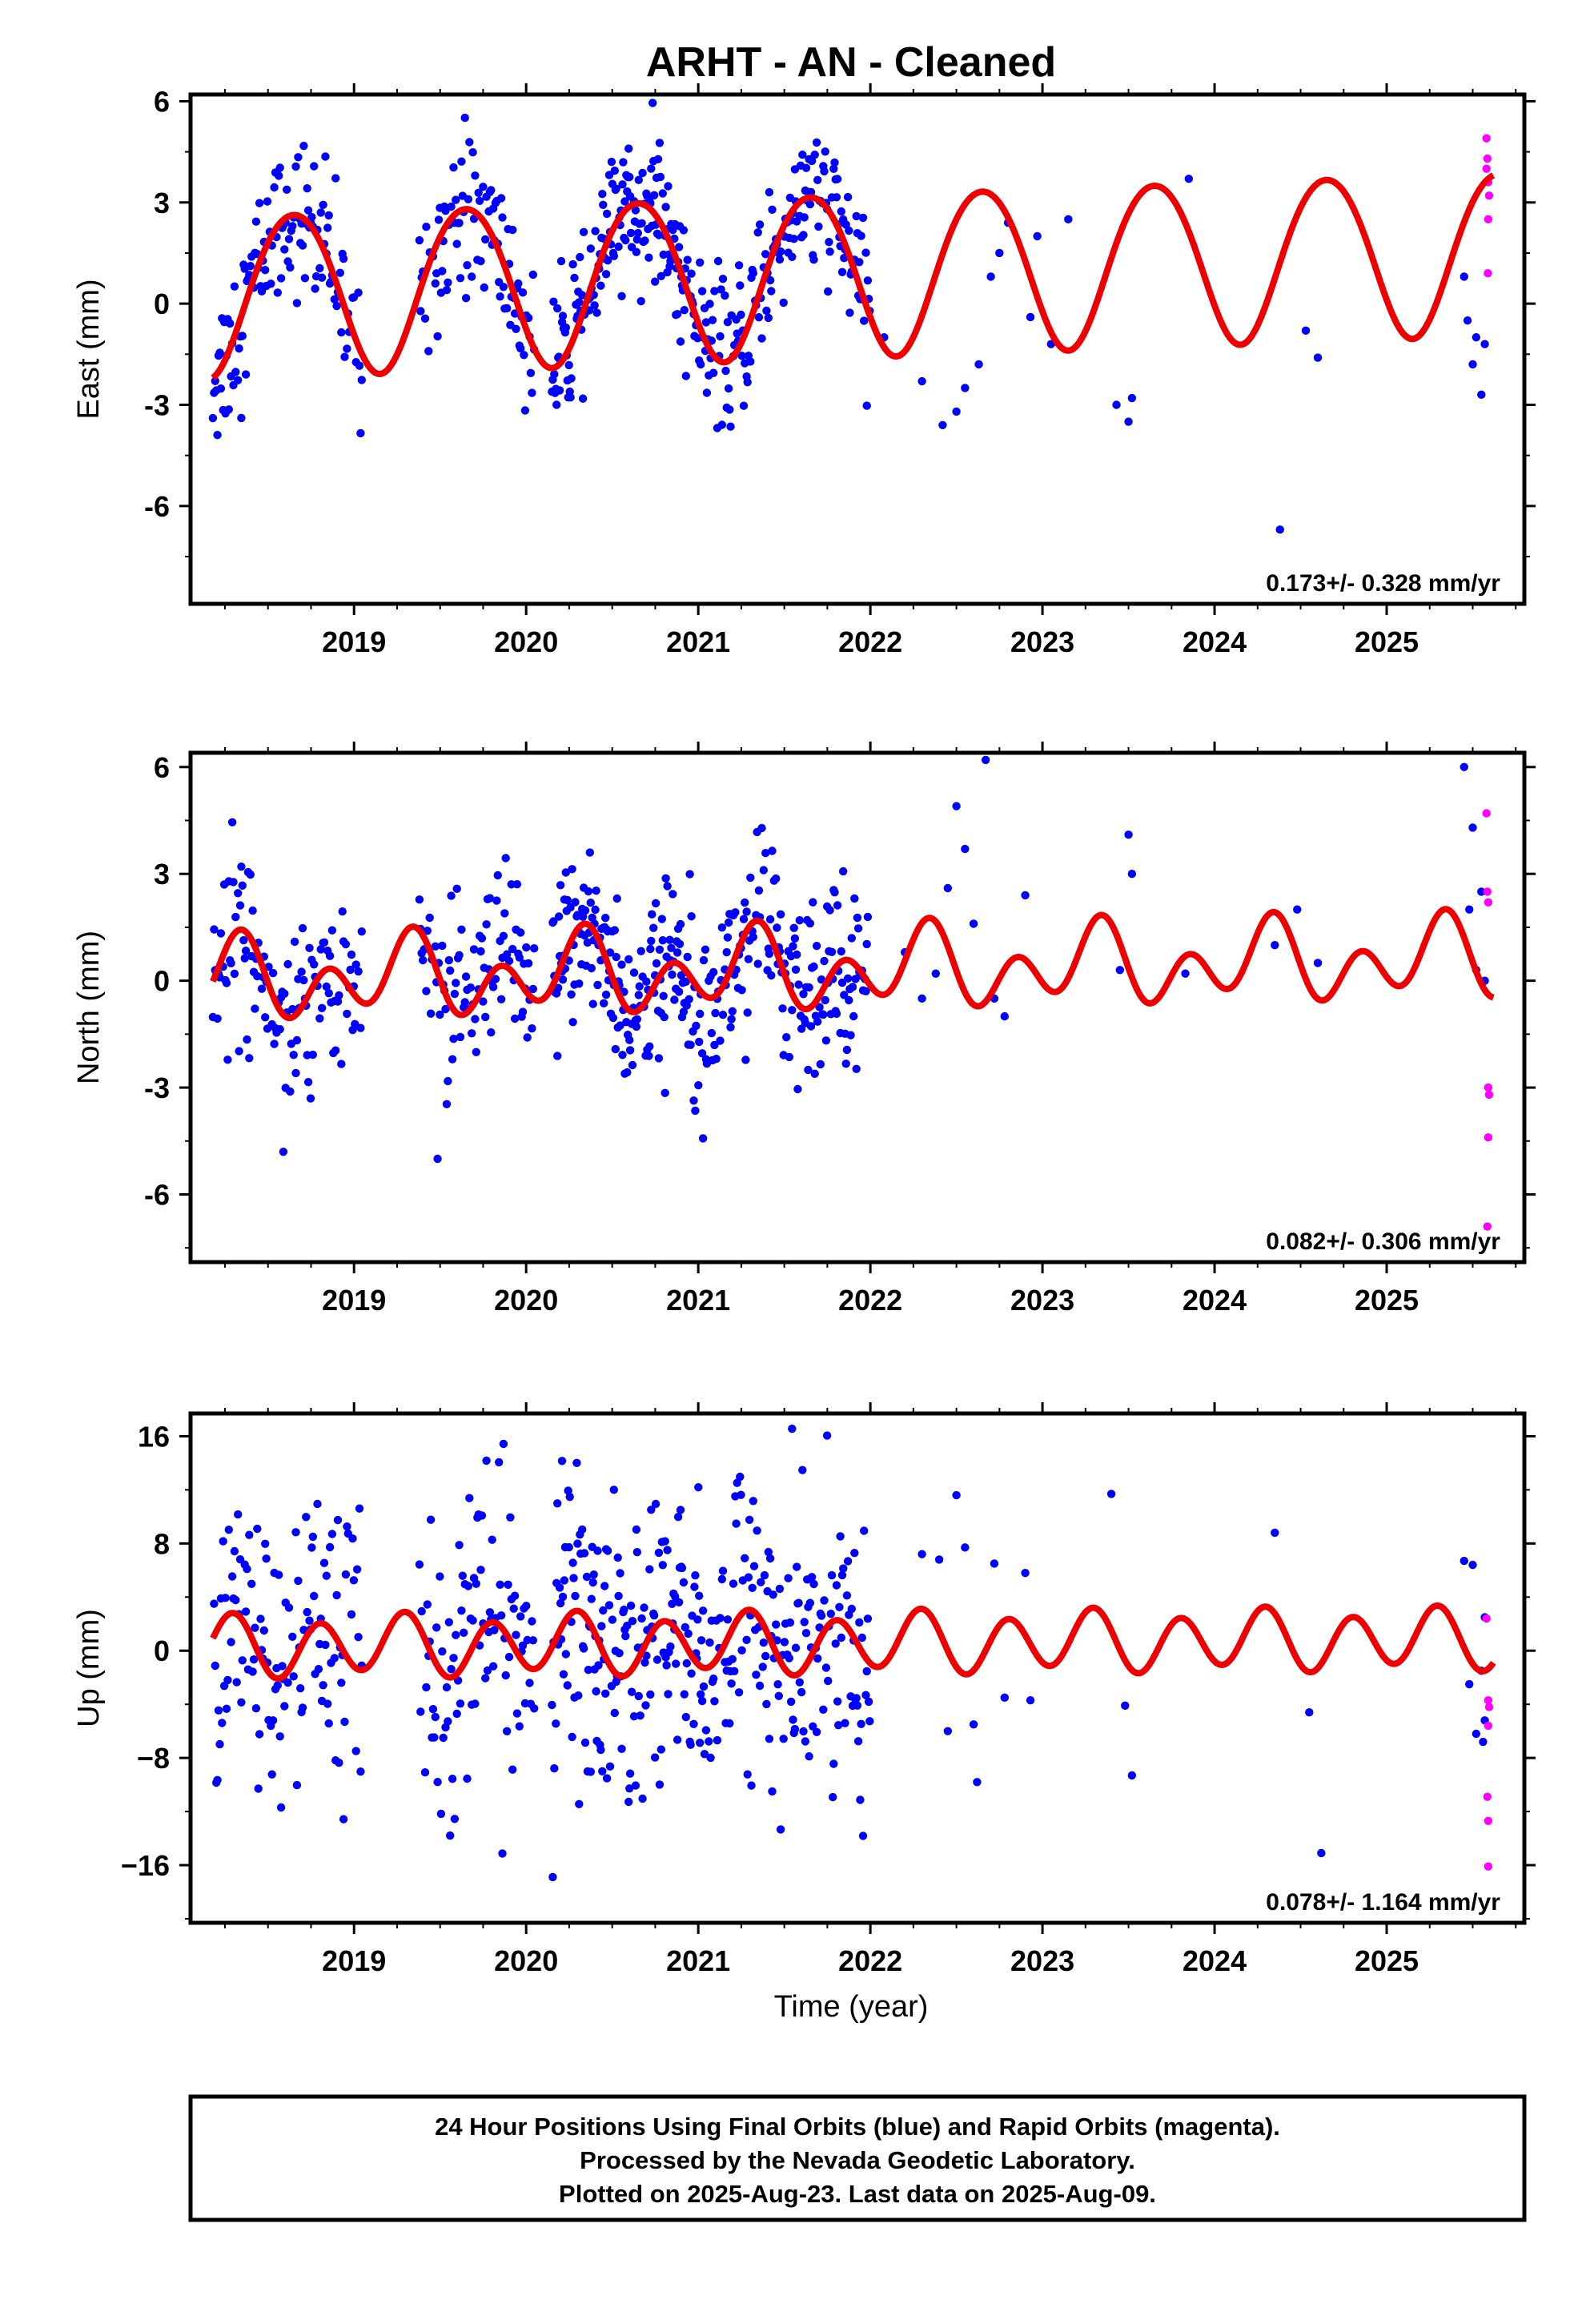  Describe the element at coordinates (162, 1543) in the screenshot. I see `y-tick-label: 8` at that location.